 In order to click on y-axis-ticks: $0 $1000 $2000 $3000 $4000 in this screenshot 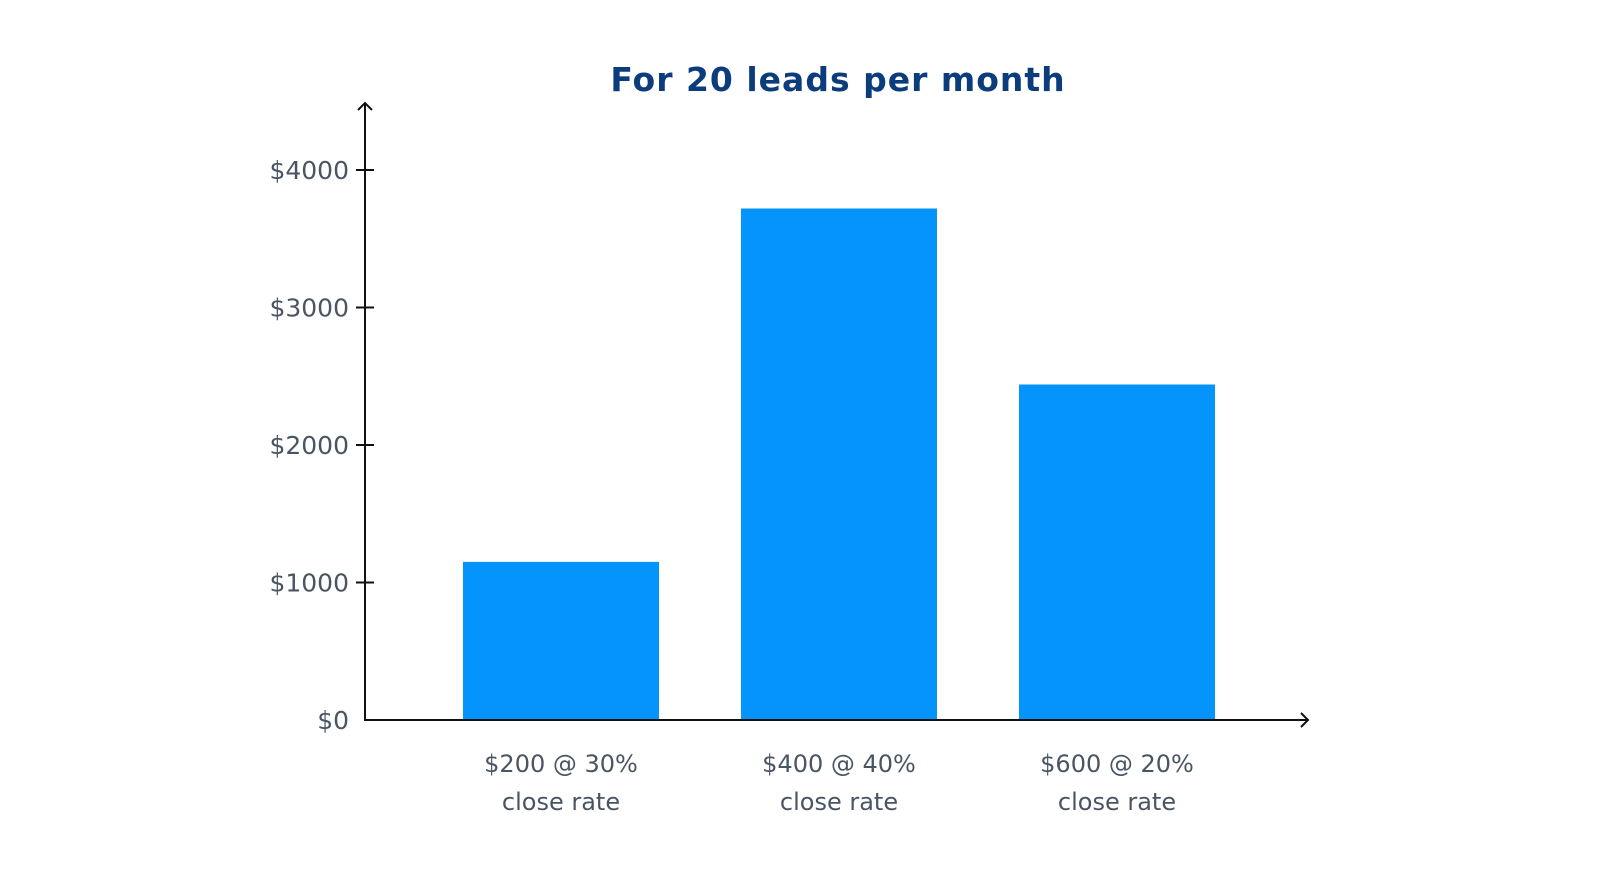, I will do `click(321, 445)`.